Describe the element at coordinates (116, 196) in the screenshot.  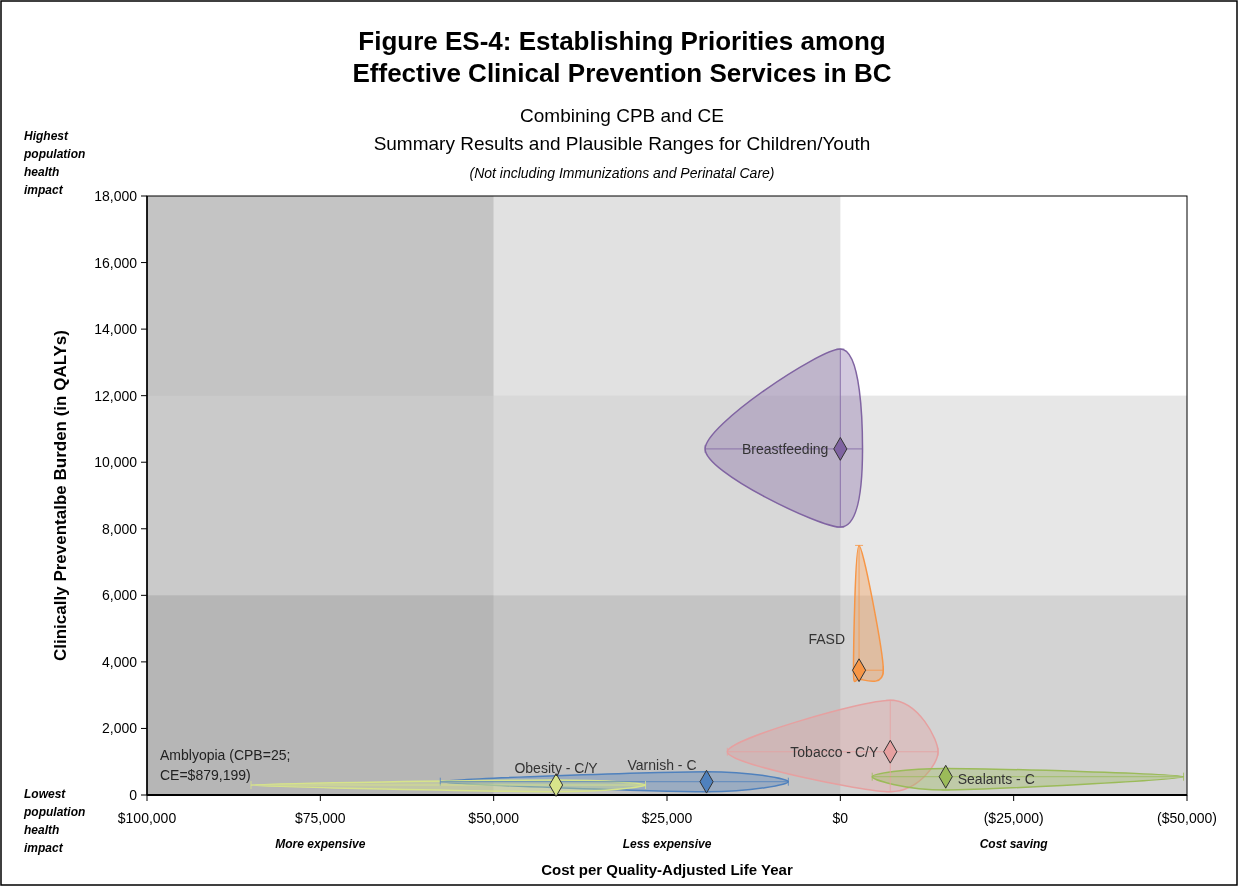
I see `y-tick-label: 18,000` at that location.